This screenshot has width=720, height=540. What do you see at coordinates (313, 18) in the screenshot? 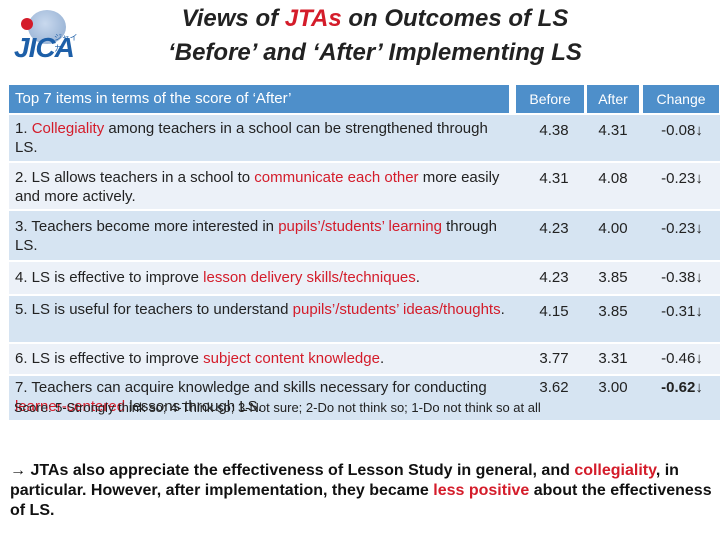
I see `title-highlight: JTAs` at bounding box center [313, 18].